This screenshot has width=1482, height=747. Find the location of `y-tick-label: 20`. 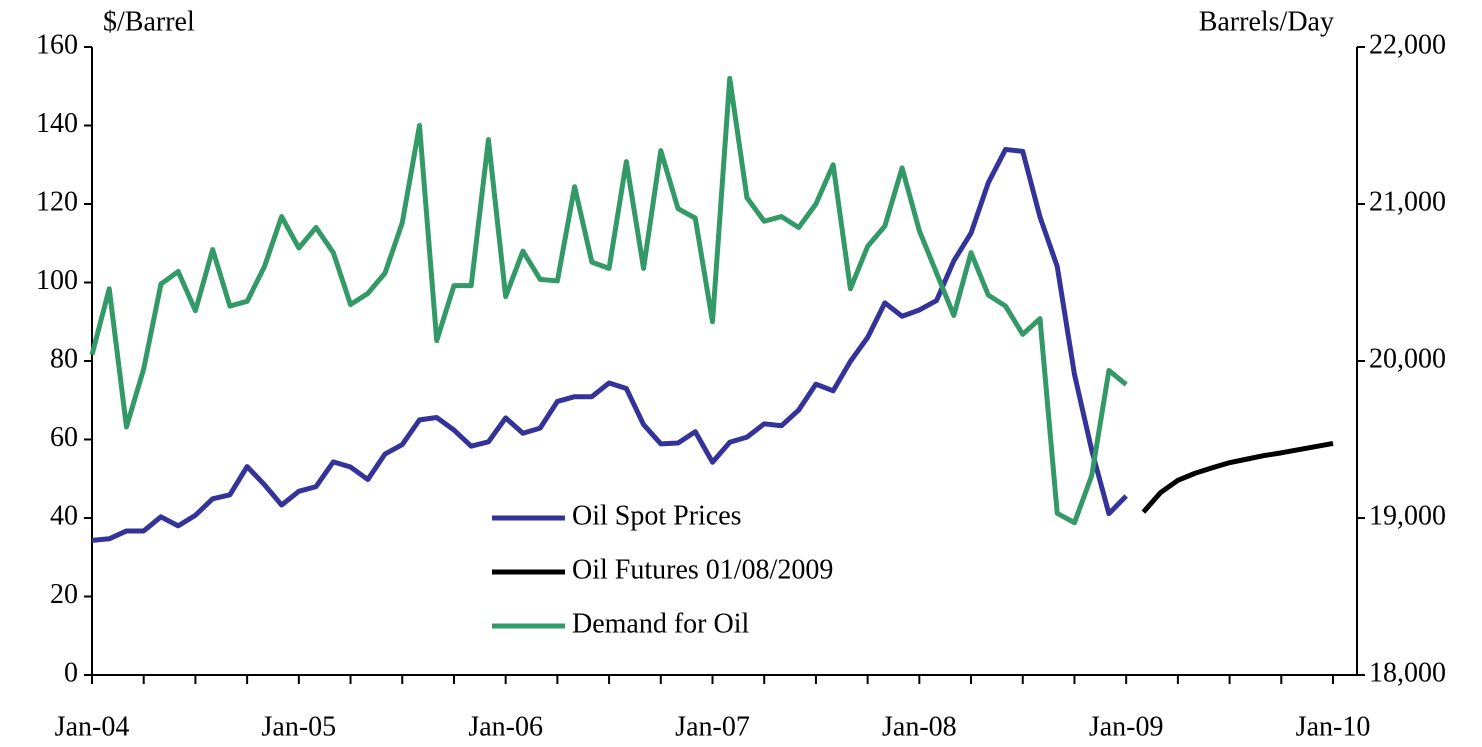

y-tick-label: 20 is located at coordinates (64, 594).